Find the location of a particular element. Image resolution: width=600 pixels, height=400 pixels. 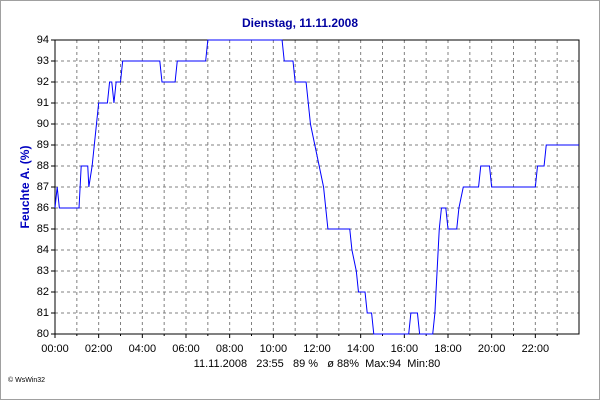

y-tick-label: 82 is located at coordinates (43, 292).